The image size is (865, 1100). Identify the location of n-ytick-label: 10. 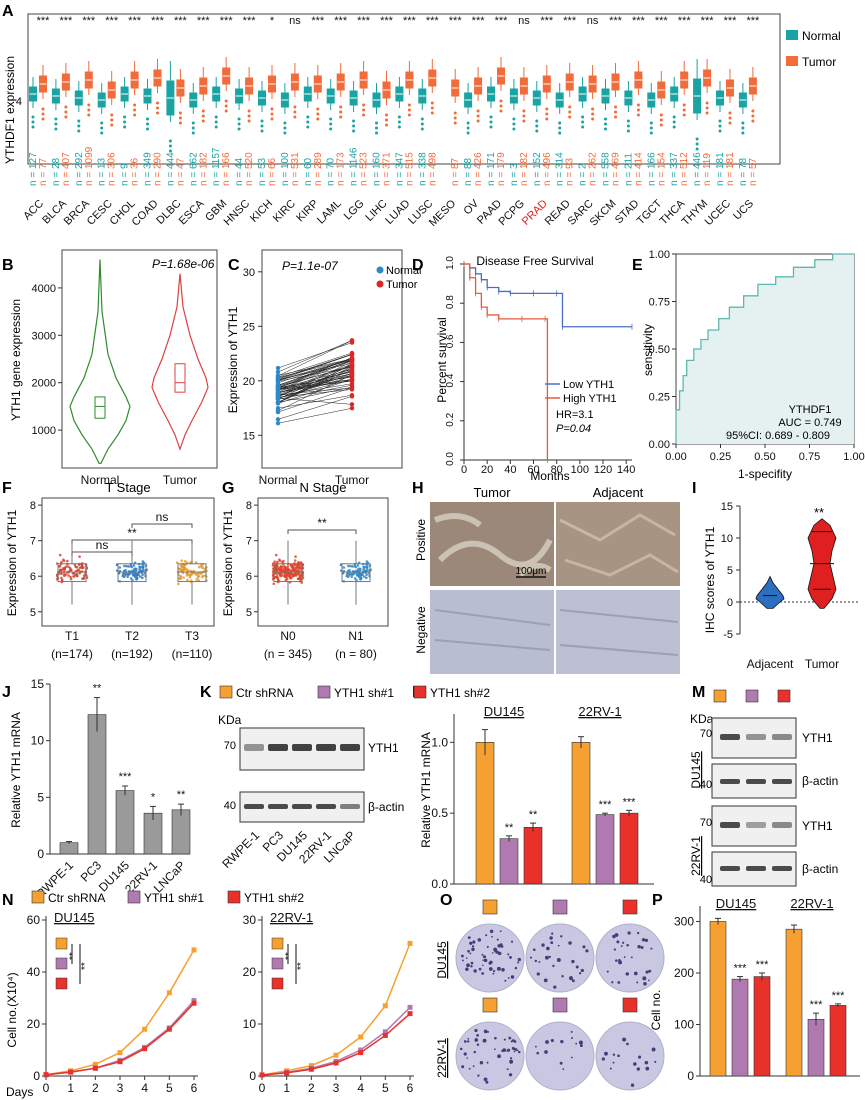
(250, 1024).